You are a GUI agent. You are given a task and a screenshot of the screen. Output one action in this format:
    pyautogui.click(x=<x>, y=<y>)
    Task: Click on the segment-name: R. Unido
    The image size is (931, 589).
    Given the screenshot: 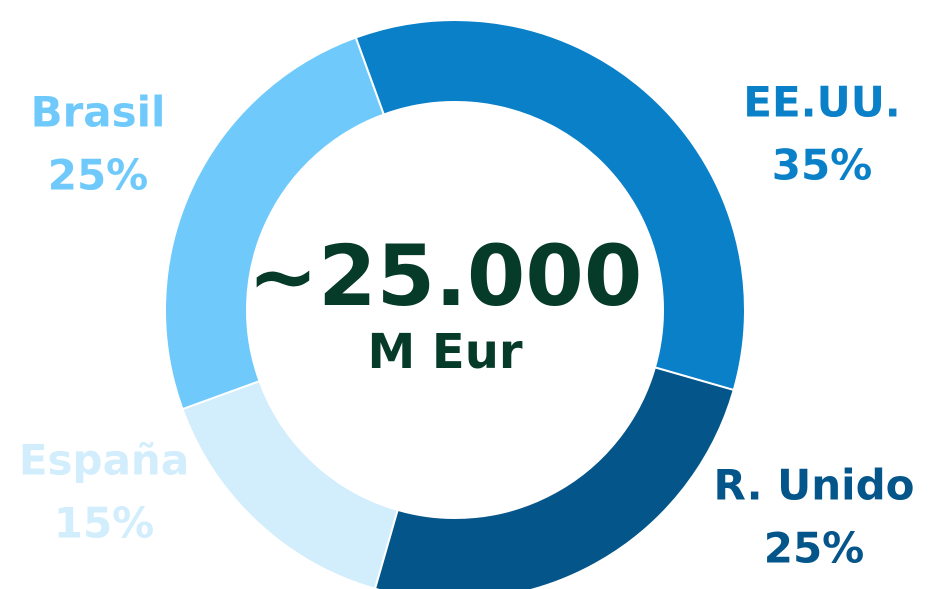 What is the action you would take?
    pyautogui.click(x=813, y=485)
    